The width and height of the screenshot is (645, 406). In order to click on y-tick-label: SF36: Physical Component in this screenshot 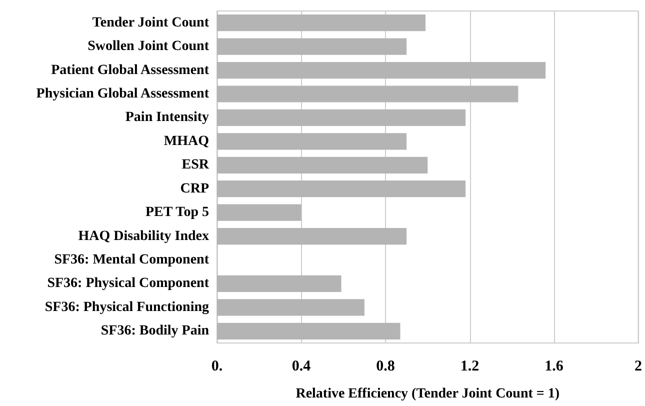, I will do `click(128, 284)`.